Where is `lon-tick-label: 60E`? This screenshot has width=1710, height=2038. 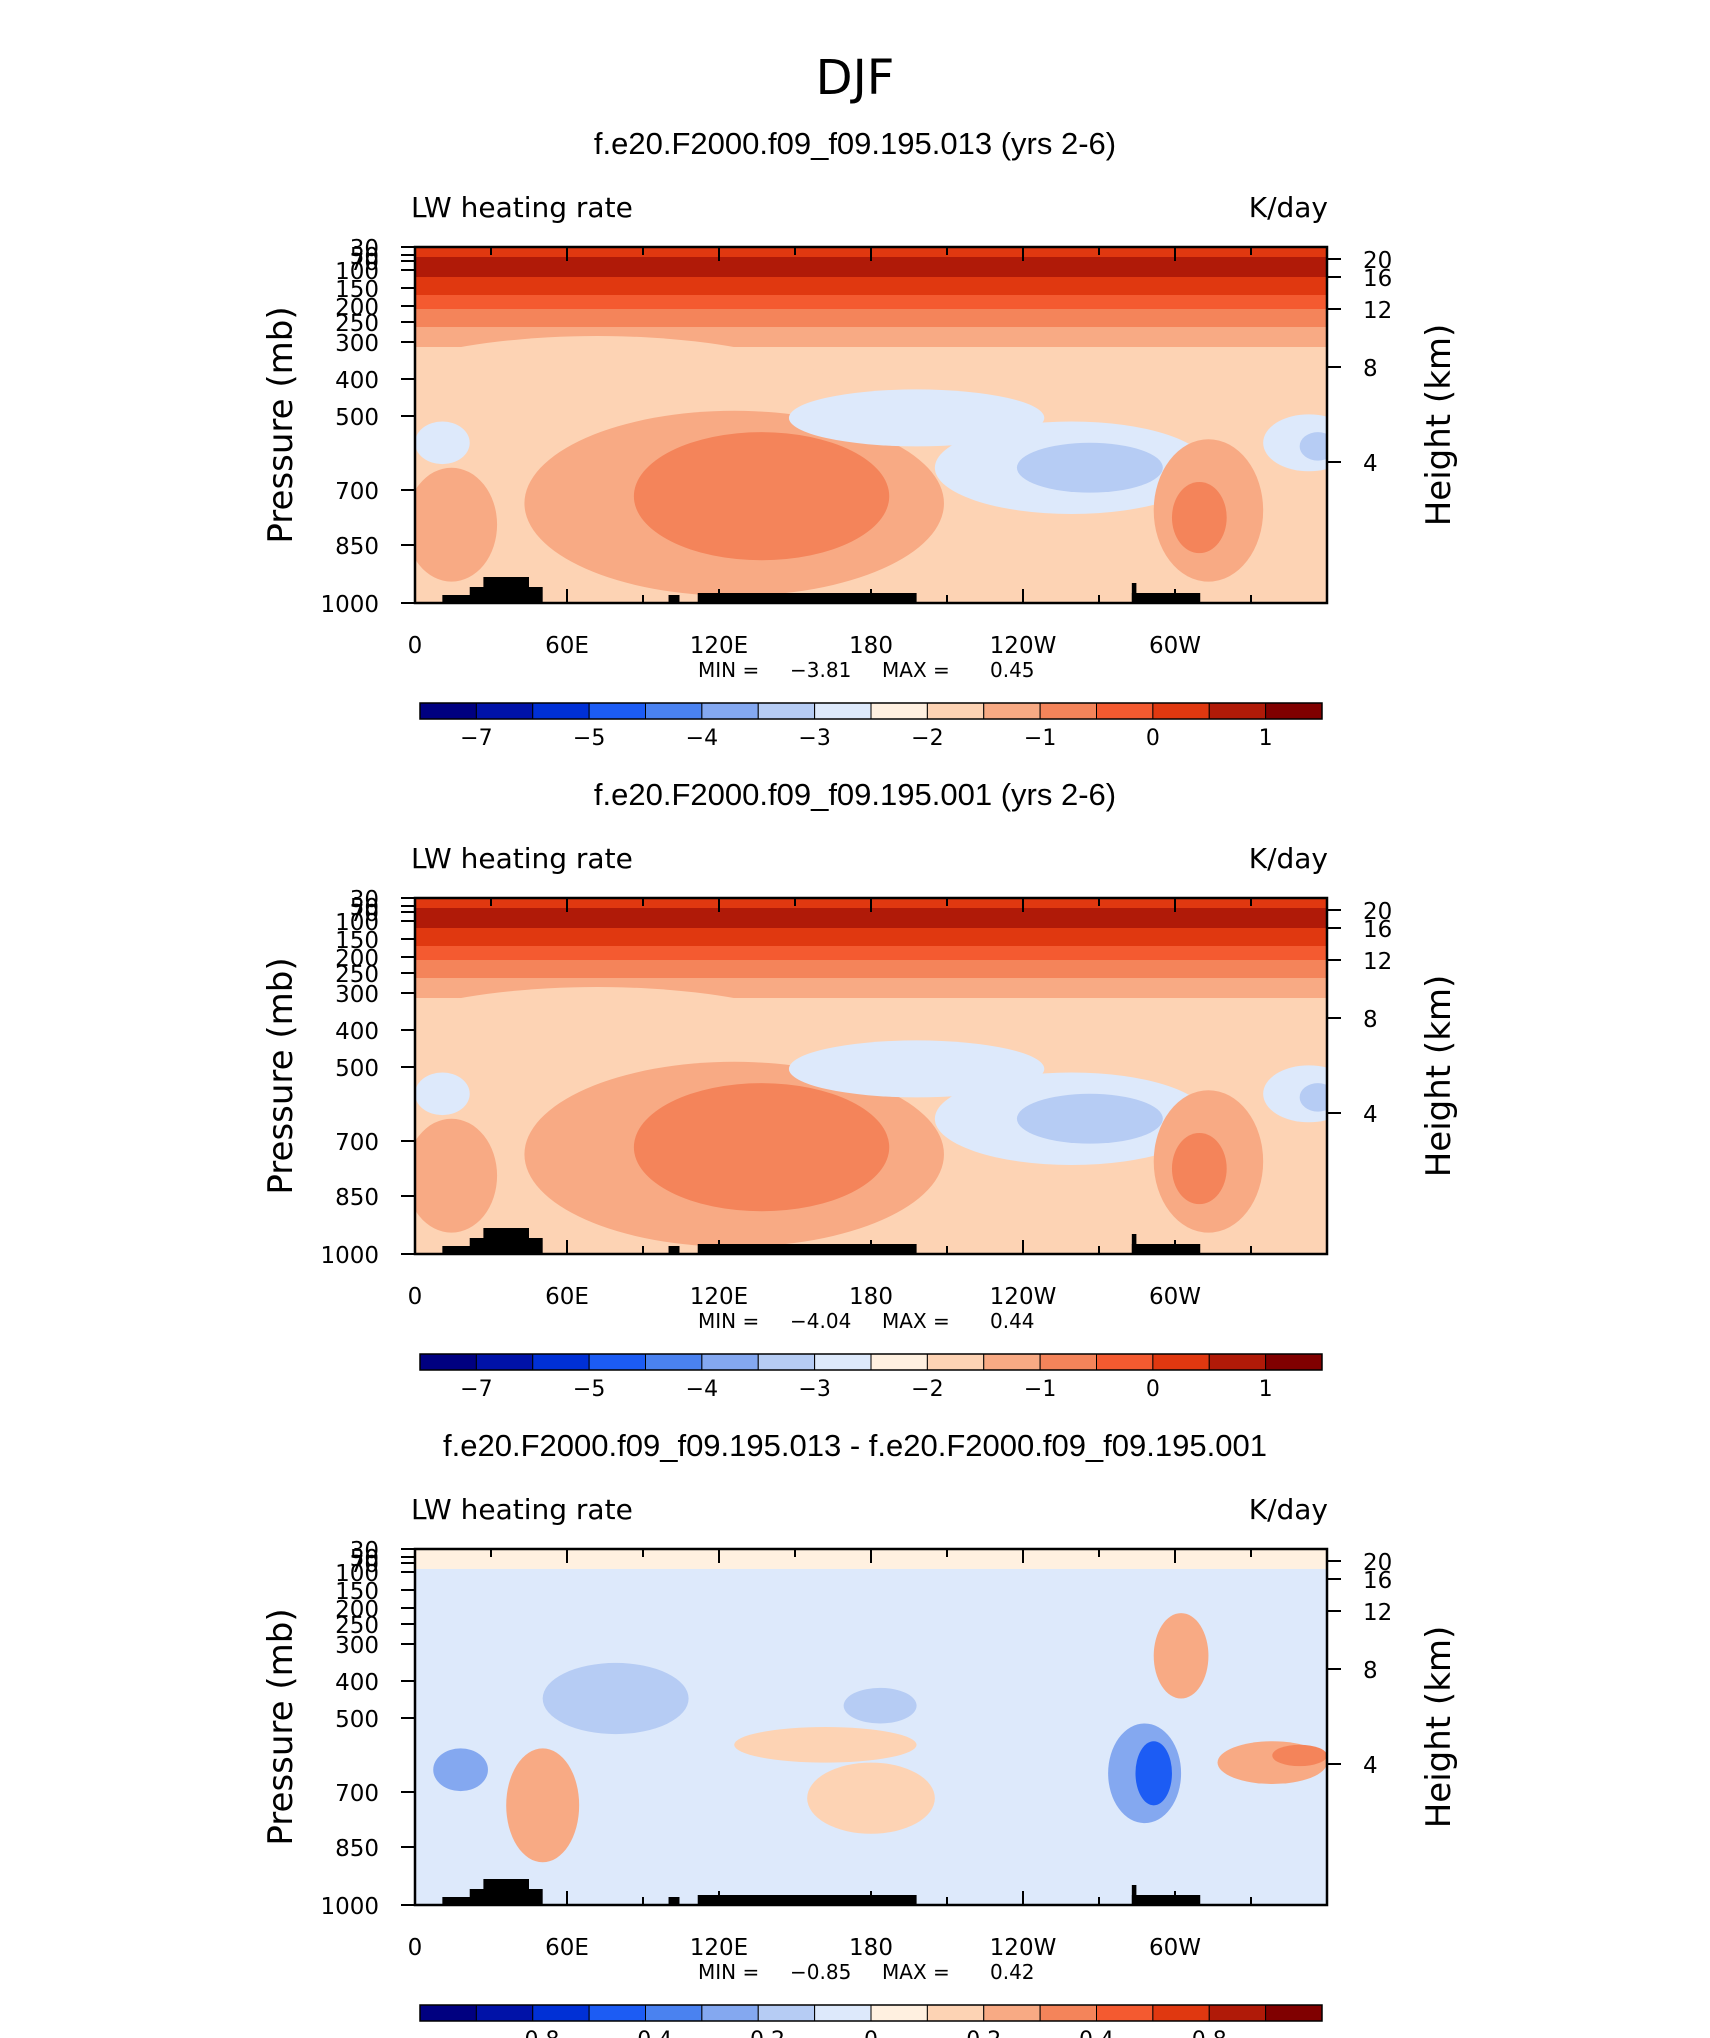
lon-tick-label: 60E is located at coordinates (567, 1297).